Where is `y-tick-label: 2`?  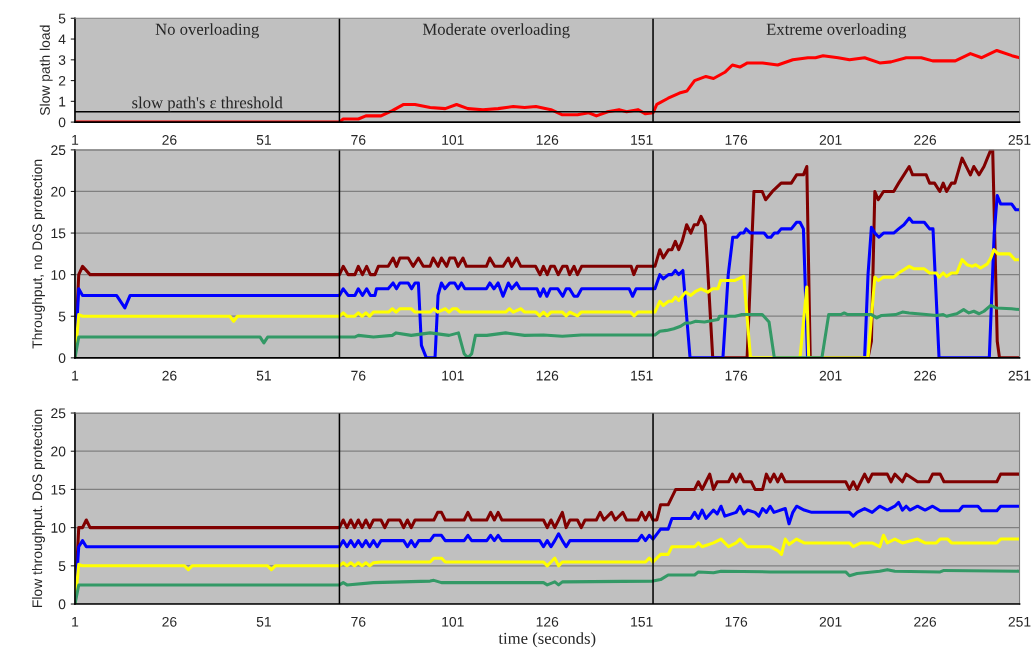
y-tick-label: 2 is located at coordinates (62, 80).